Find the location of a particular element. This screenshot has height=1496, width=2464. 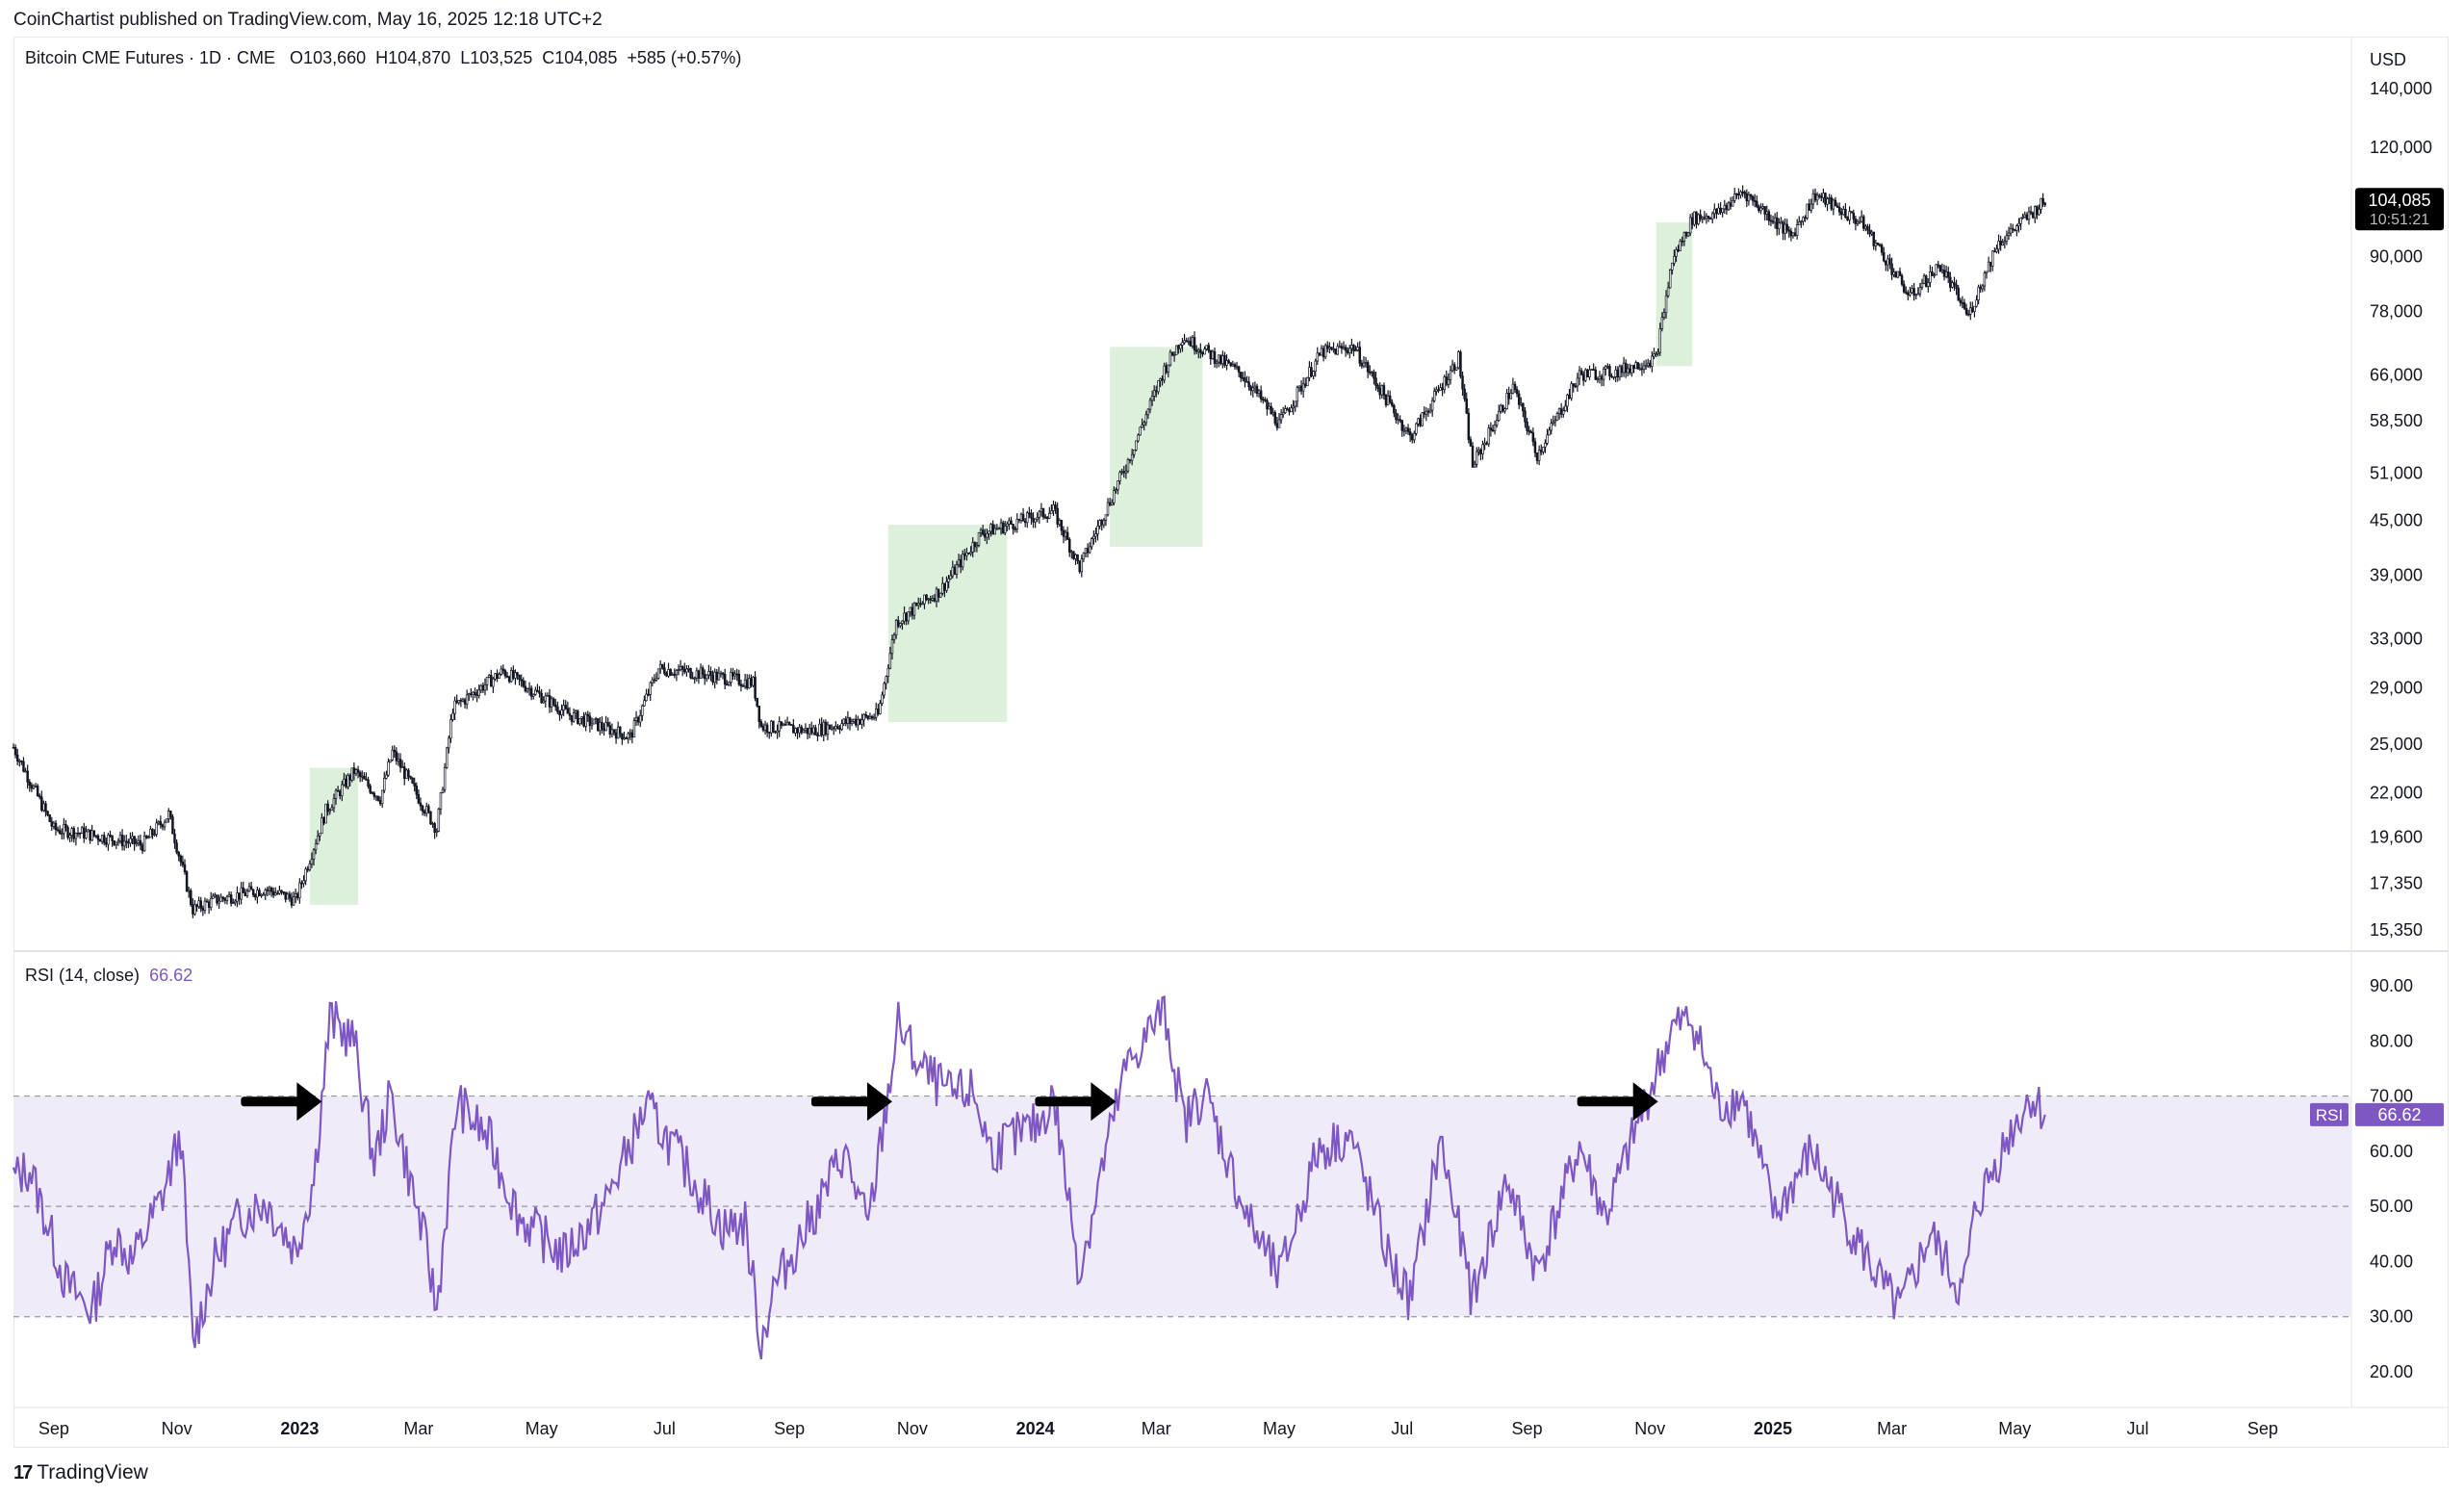

time-tick-label: Sep is located at coordinates (789, 1428).